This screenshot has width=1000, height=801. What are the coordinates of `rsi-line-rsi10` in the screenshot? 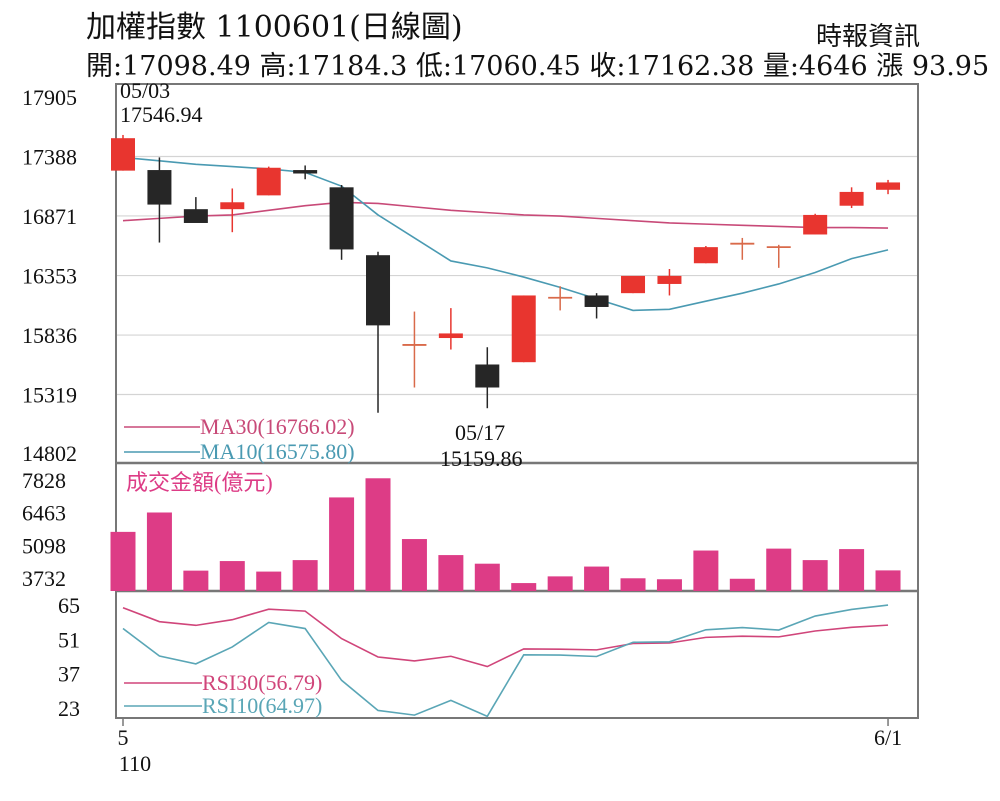 It's located at (505, 661).